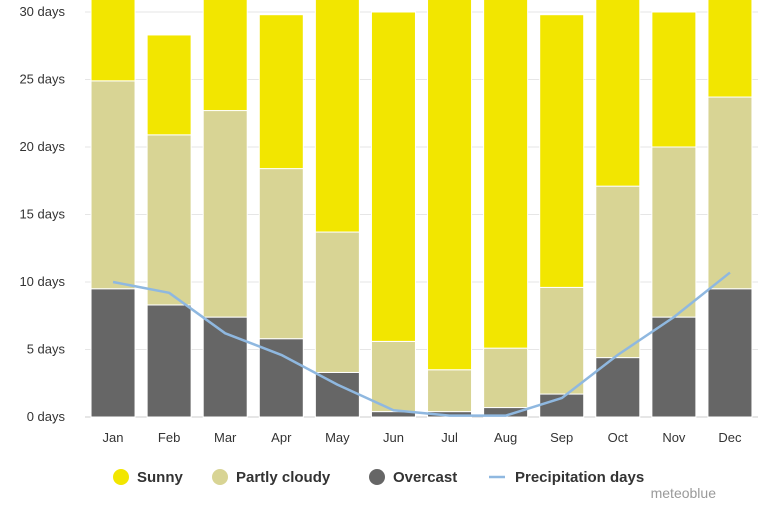  What do you see at coordinates (169, 437) in the screenshot?
I see `x-tick-label: Feb` at bounding box center [169, 437].